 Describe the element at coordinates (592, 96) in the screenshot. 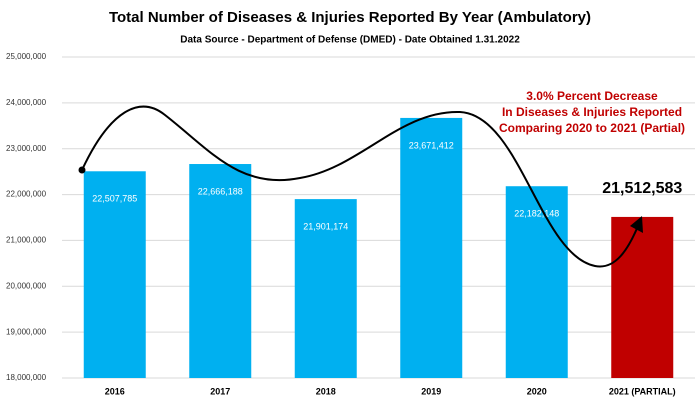

I see `annotation: 3.0% Percent Decrease` at that location.